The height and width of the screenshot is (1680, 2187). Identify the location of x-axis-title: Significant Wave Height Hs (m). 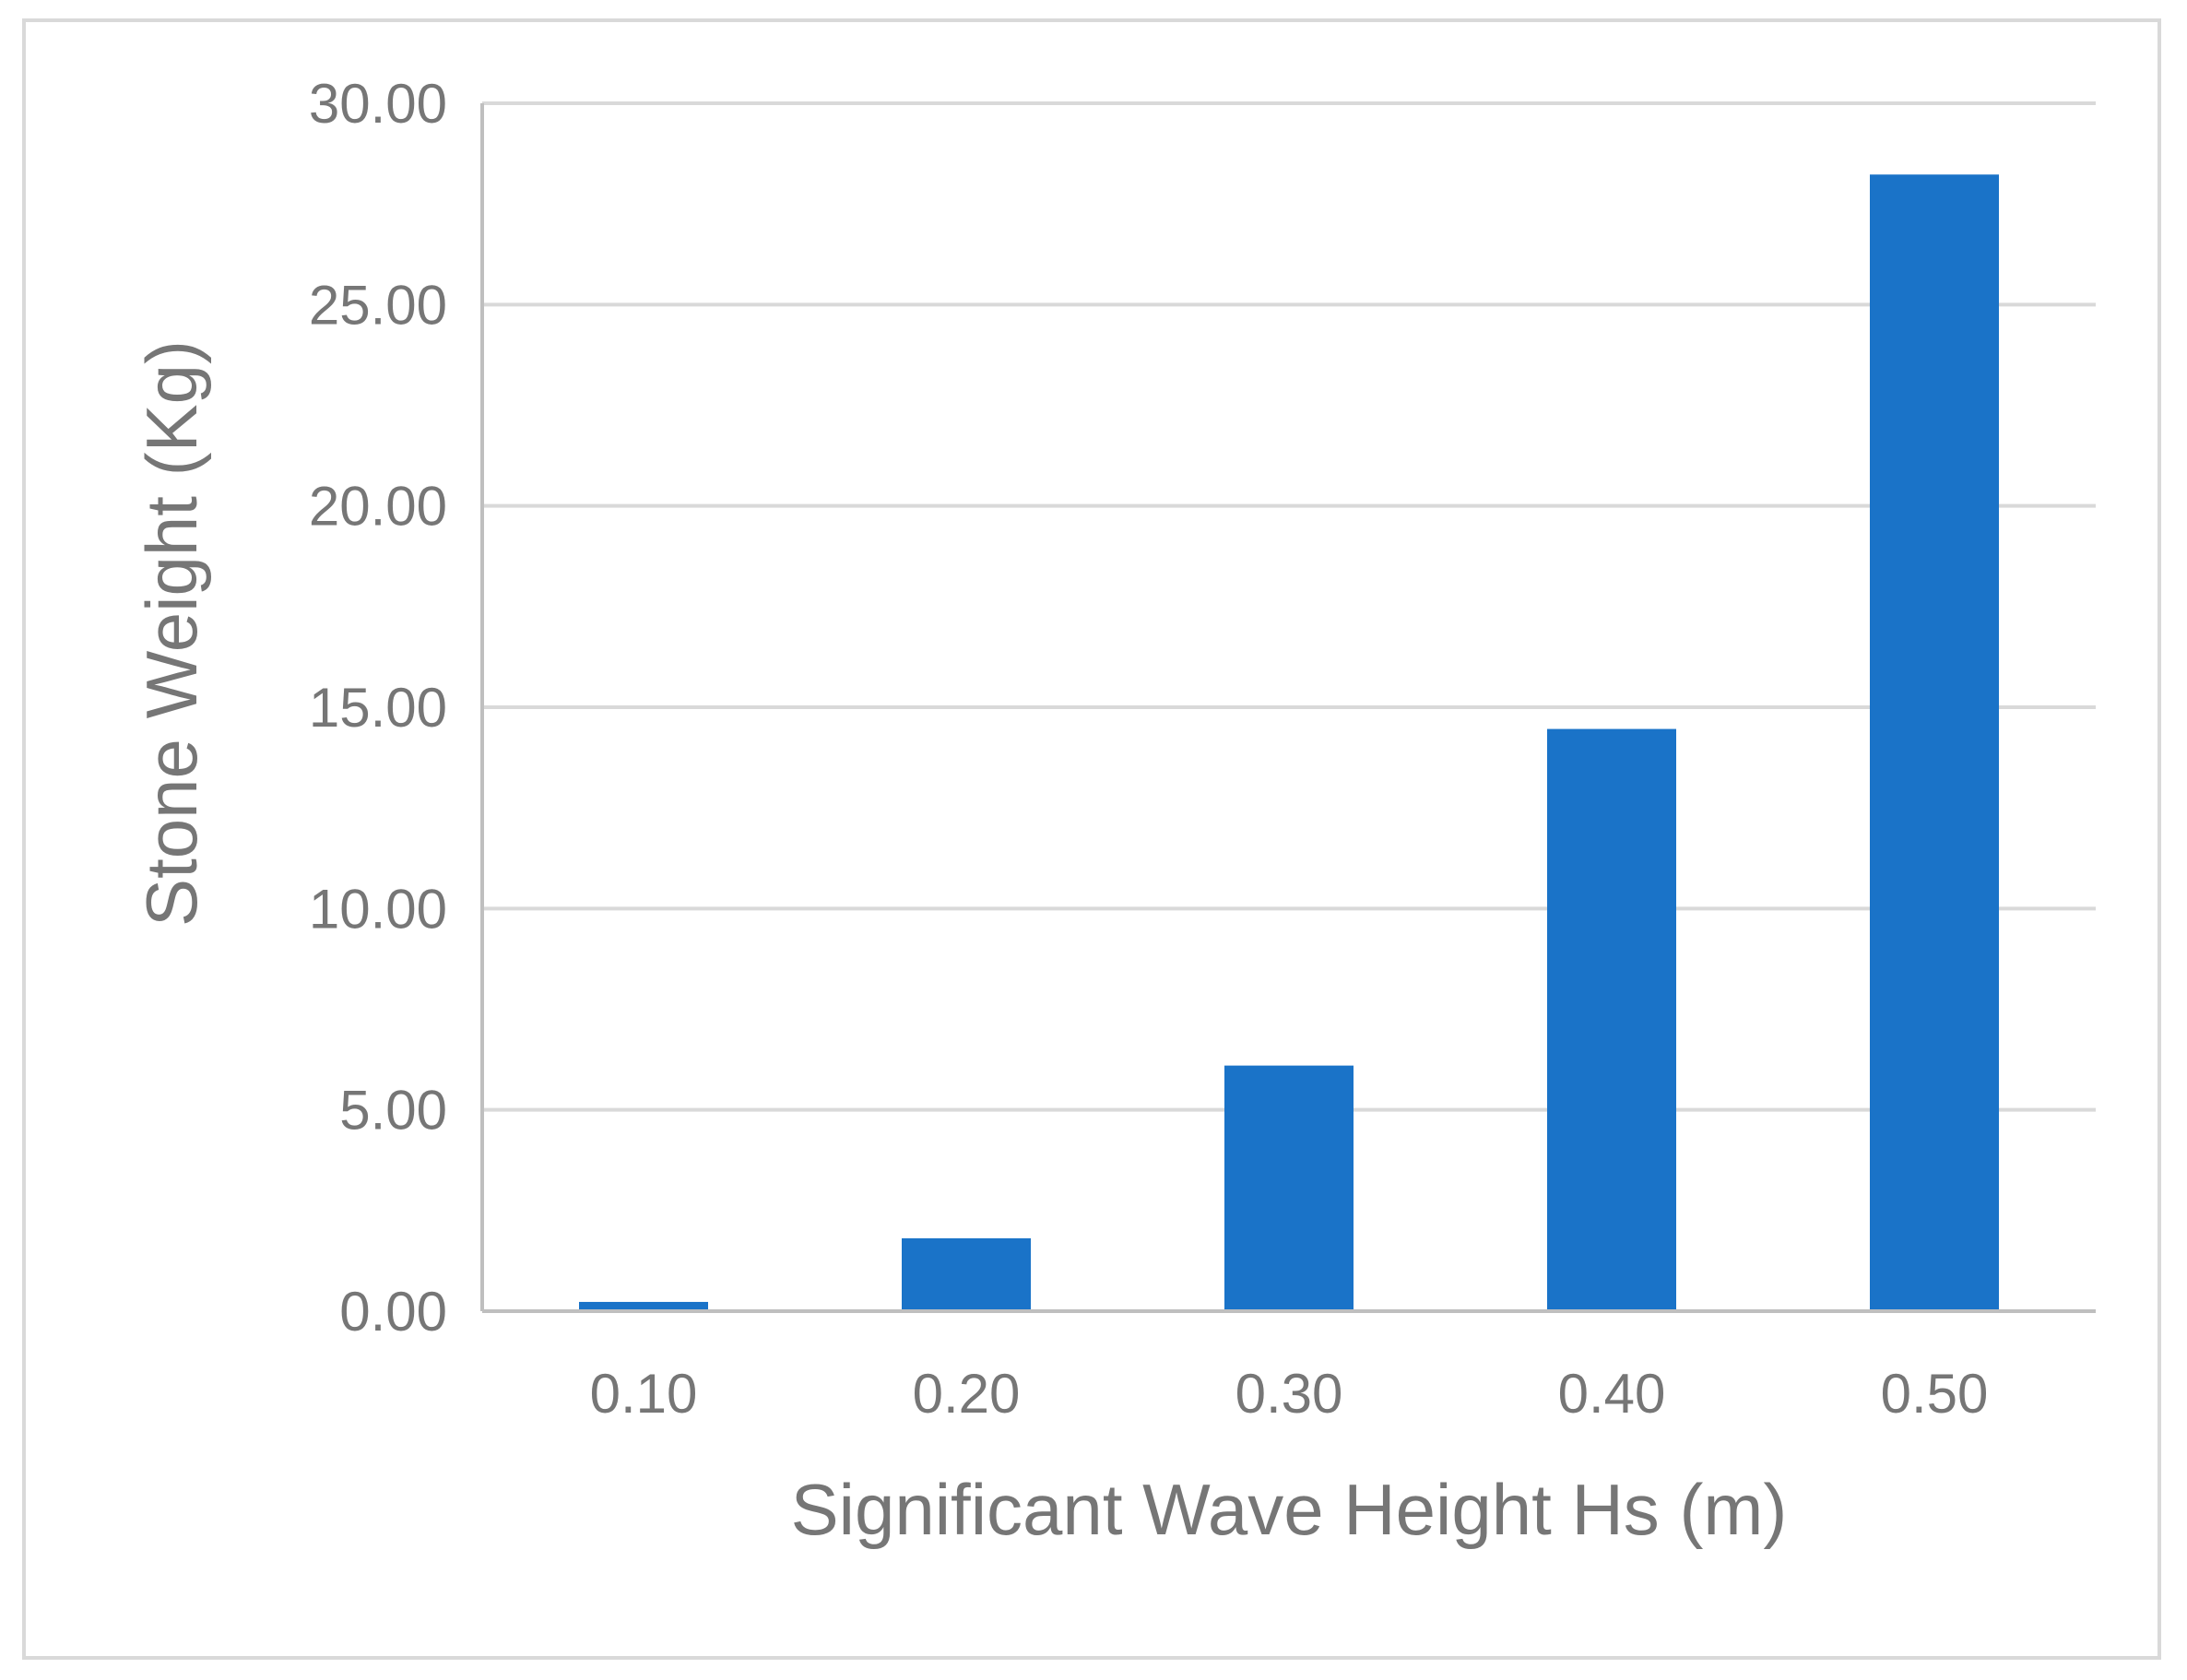
(1289, 1509).